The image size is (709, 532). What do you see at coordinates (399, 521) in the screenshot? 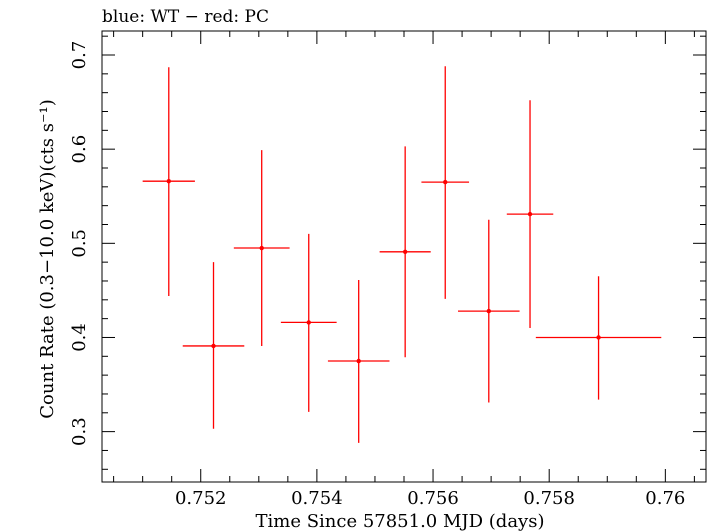
I see `x-axis-label: Time Since 57851.0 MJD (days)` at bounding box center [399, 521].